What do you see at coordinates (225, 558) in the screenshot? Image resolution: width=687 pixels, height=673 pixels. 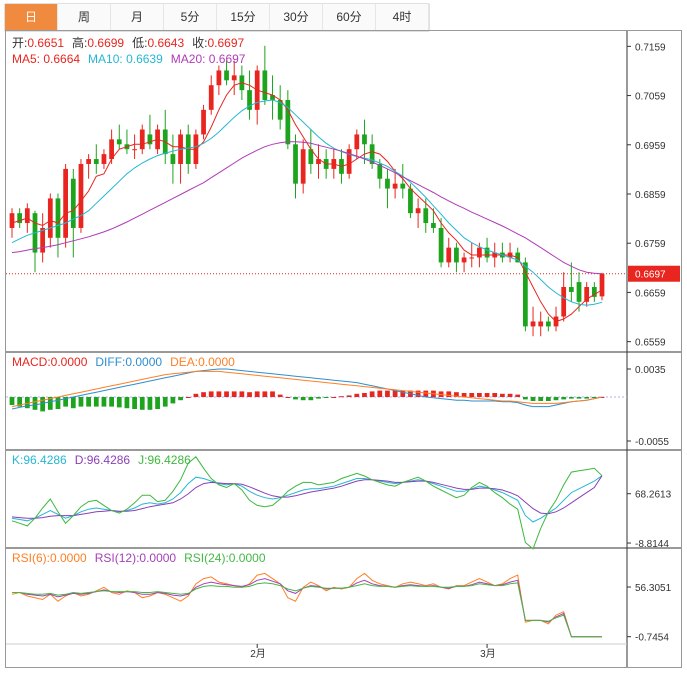 I see `rsi-legend-label: RSI(24):0.0000` at bounding box center [225, 558].